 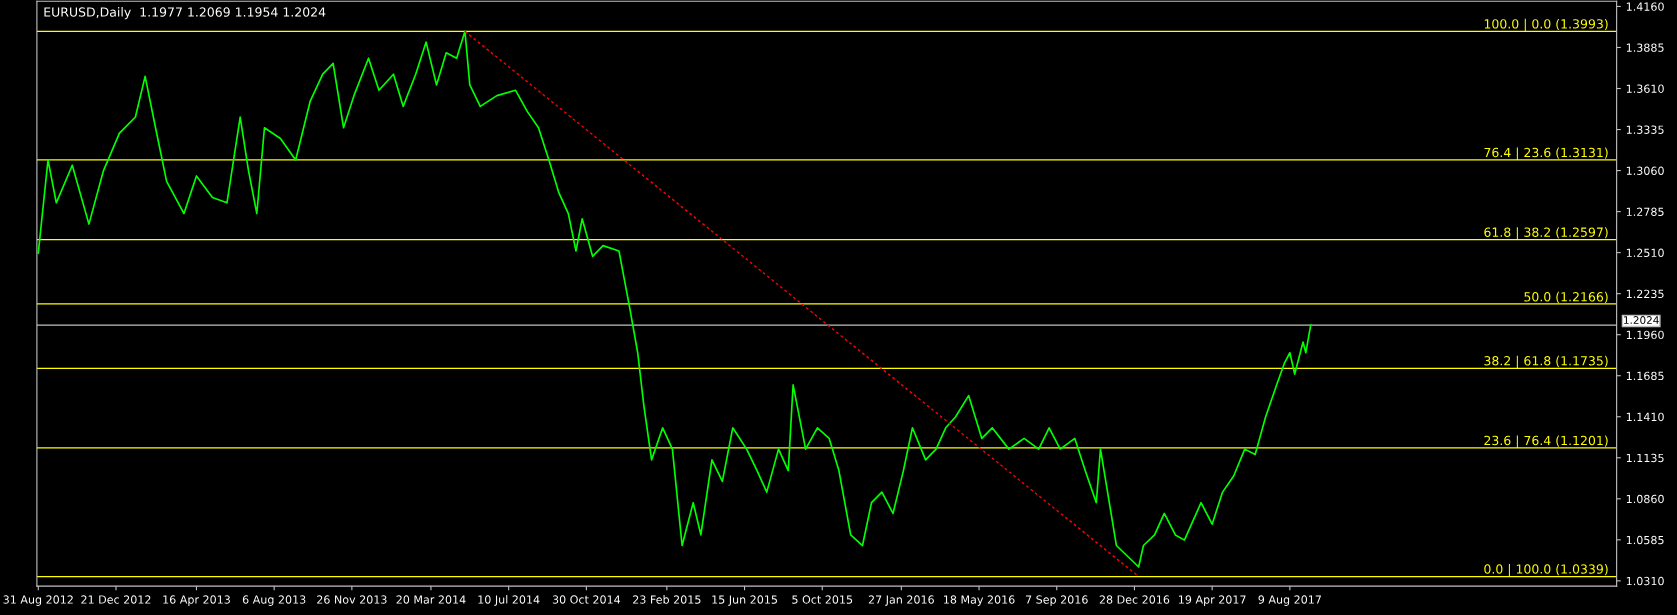 What do you see at coordinates (822, 599) in the screenshot?
I see `x-tick-label: 5 Oct 2015` at bounding box center [822, 599].